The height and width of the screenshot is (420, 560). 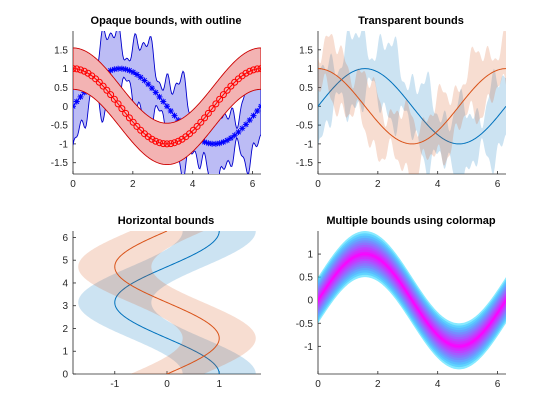 What do you see at coordinates (60, 163) in the screenshot?
I see `y-tick-label: -1.5` at bounding box center [60, 163].